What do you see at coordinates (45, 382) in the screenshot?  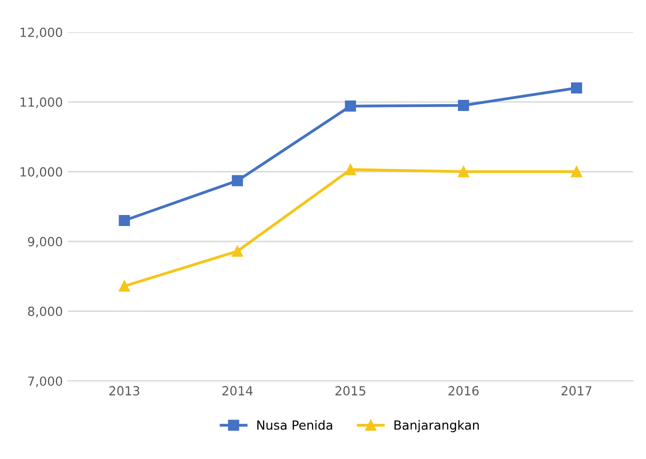 I see `y-tick-label: 7,000` at bounding box center [45, 382].